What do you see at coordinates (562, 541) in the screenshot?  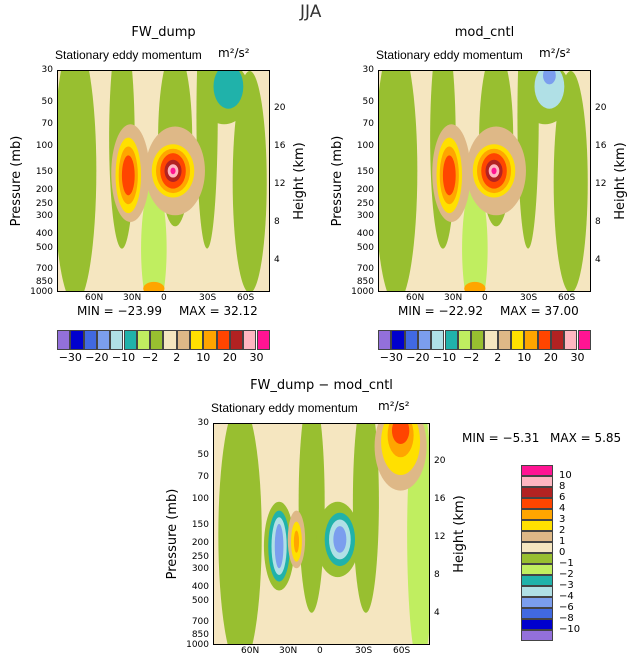 I see `colorbar-label: 1` at bounding box center [562, 541].